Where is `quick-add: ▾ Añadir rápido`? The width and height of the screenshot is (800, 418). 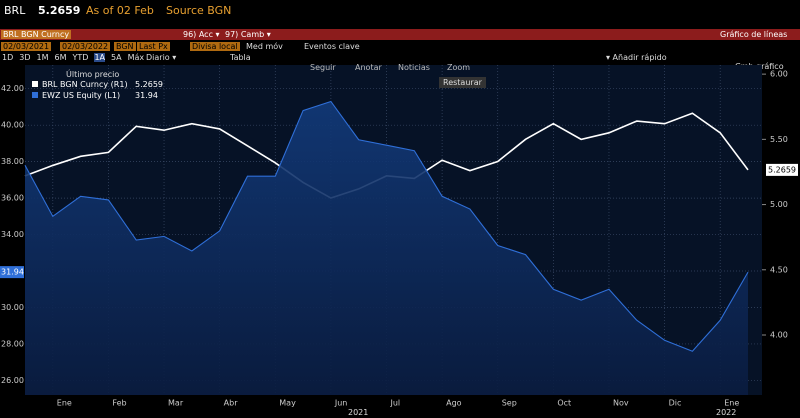 quick-add: ▾ Añadir rápido is located at coordinates (636, 57).